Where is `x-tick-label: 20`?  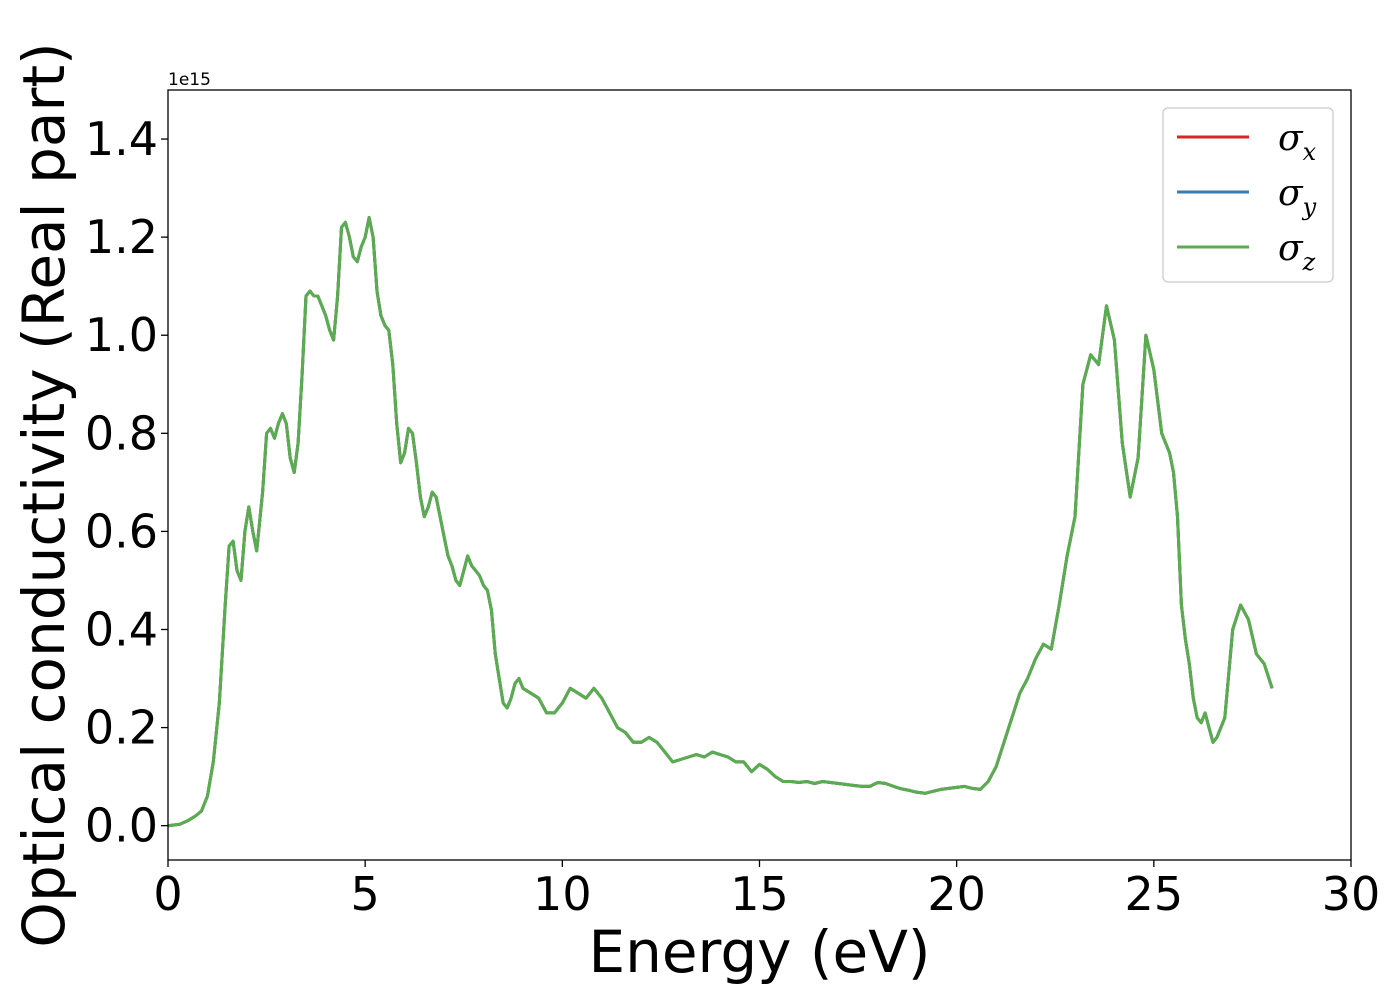
x-tick-label: 20 is located at coordinates (956, 894).